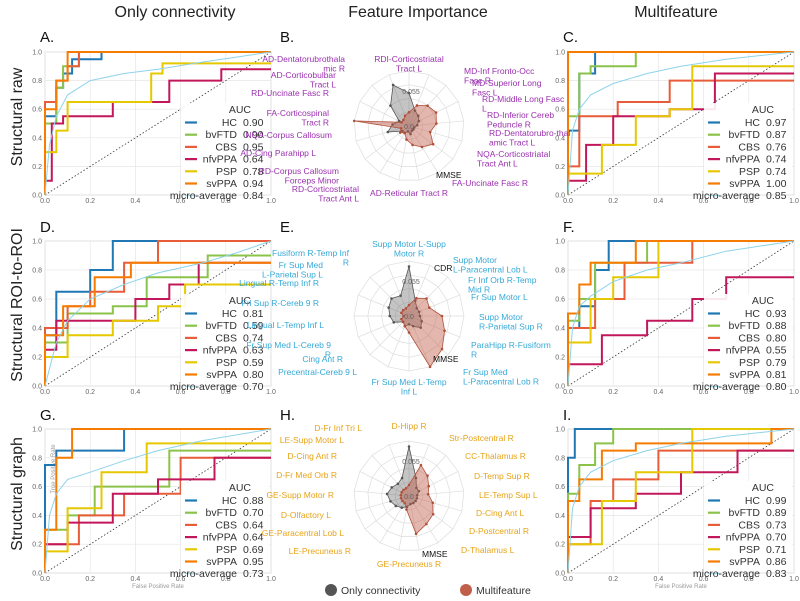 The width and height of the screenshot is (800, 601). Describe the element at coordinates (411, 282) in the screenshot. I see `ring-label-outer: 0.055` at that location.